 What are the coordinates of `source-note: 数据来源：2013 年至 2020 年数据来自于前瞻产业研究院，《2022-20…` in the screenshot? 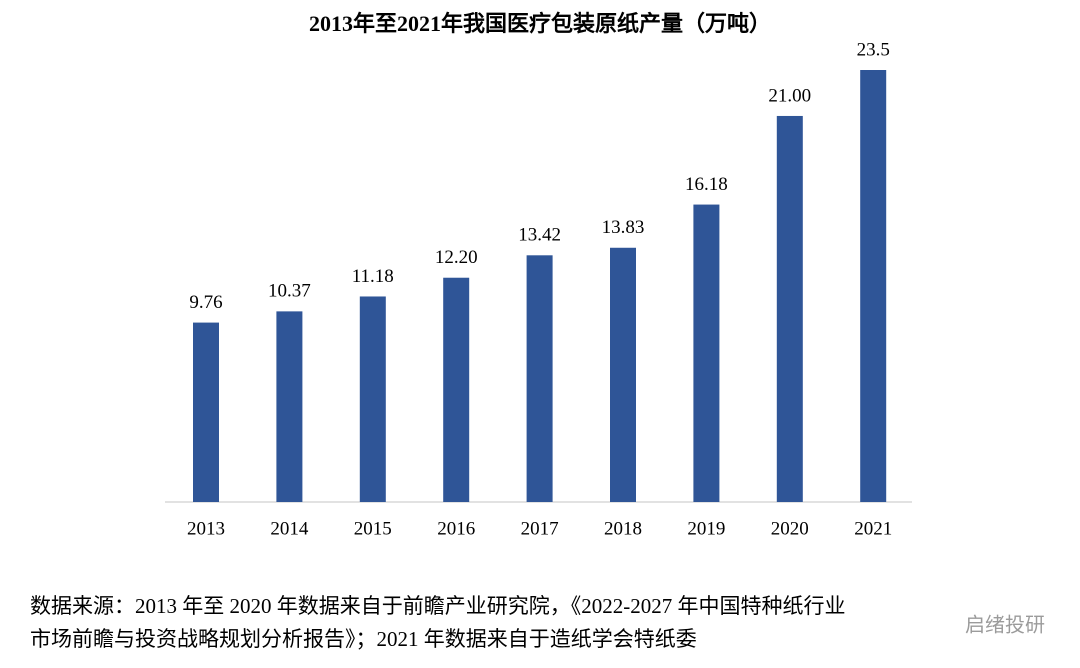 It's located at (438, 606).